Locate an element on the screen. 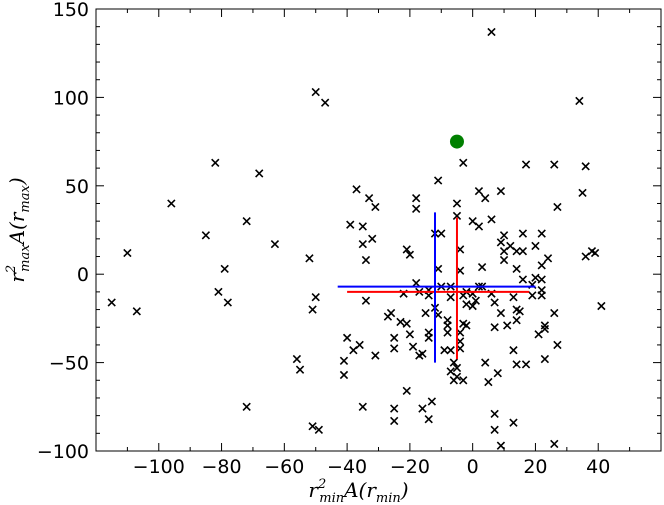 The width and height of the screenshot is (664, 505). y-tick-label: 100 is located at coordinates (71, 98).